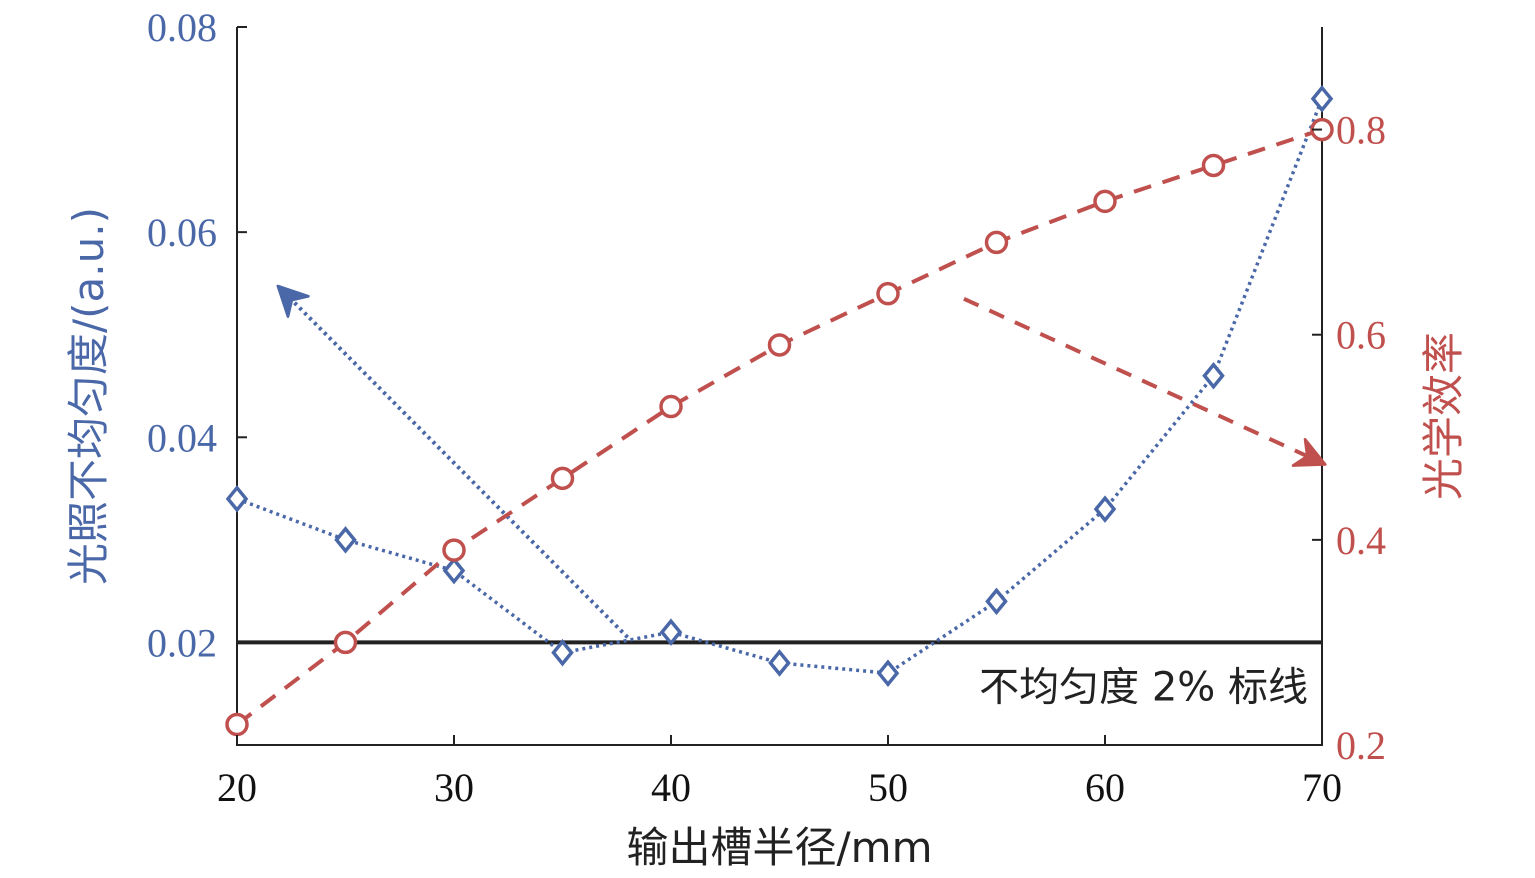 This screenshot has width=1535, height=878. Describe the element at coordinates (182, 437) in the screenshot. I see `y-left-tick-label: 0.04` at that location.